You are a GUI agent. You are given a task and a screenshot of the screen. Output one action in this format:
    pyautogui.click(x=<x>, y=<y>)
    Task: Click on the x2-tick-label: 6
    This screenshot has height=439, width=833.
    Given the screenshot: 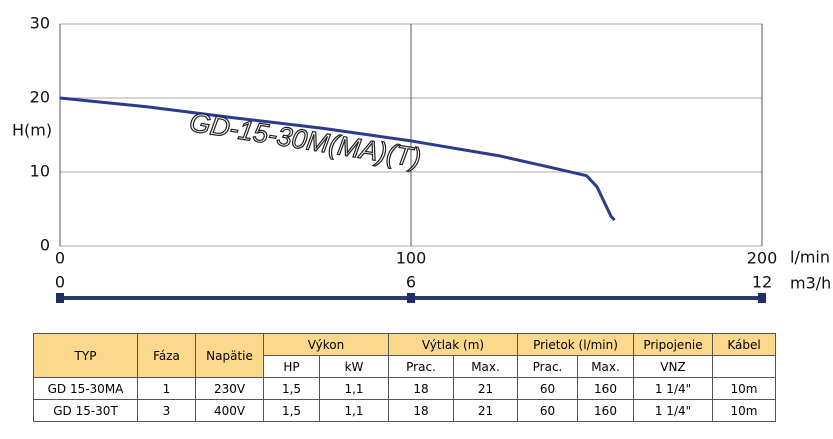 What is the action you would take?
    pyautogui.click(x=411, y=282)
    